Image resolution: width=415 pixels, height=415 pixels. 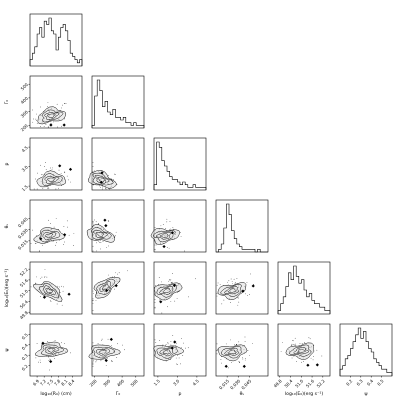 What do you see at coordinates (349, 382) in the screenshot?
I see `x-tick-label: 0.2` at bounding box center [349, 382].